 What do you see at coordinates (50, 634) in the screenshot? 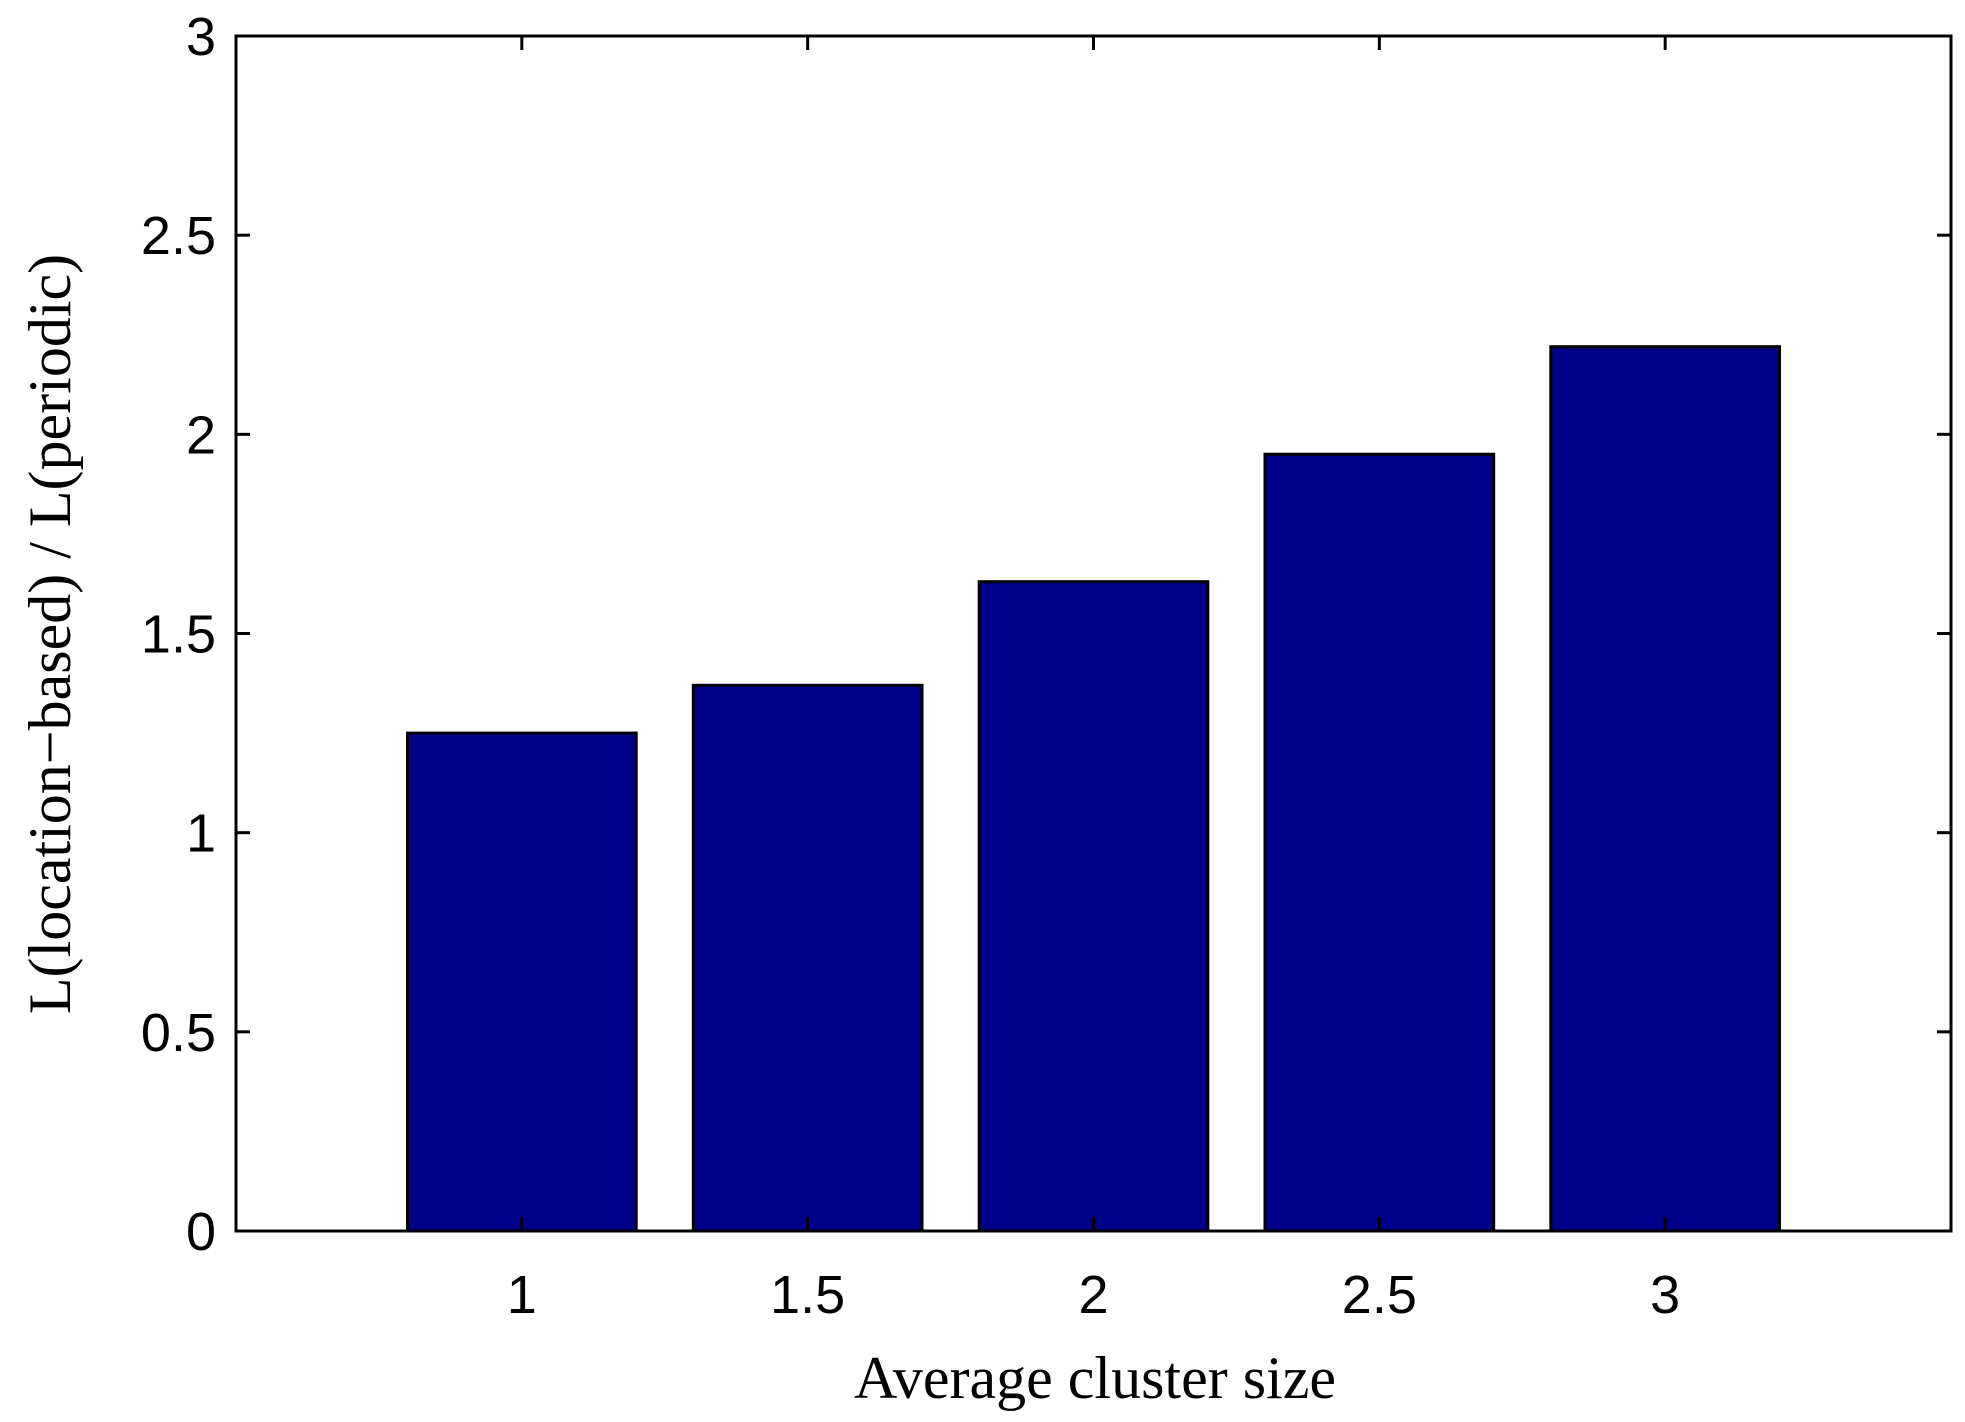
I see `y-axis-title: L(location−based) / L(periodic)` at bounding box center [50, 634].